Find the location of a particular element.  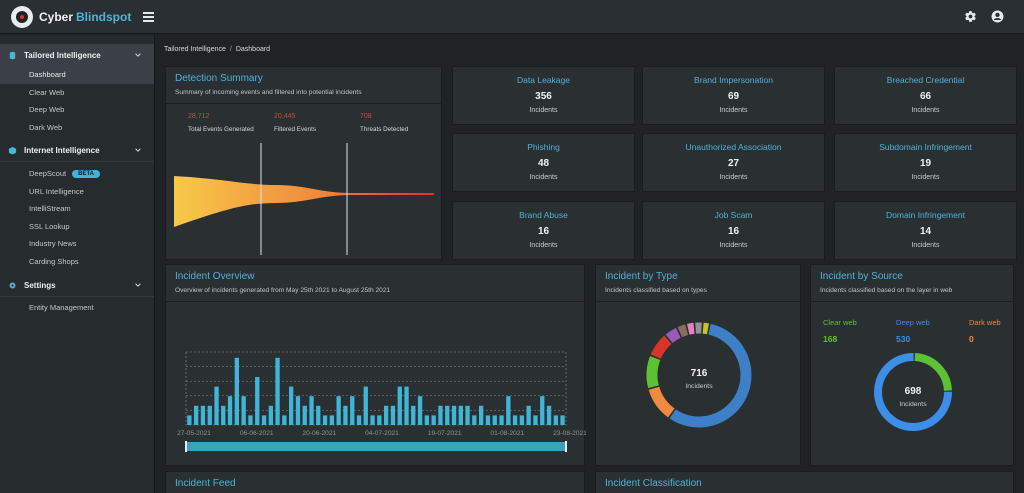

range-slider-handle is located at coordinates (186, 446).